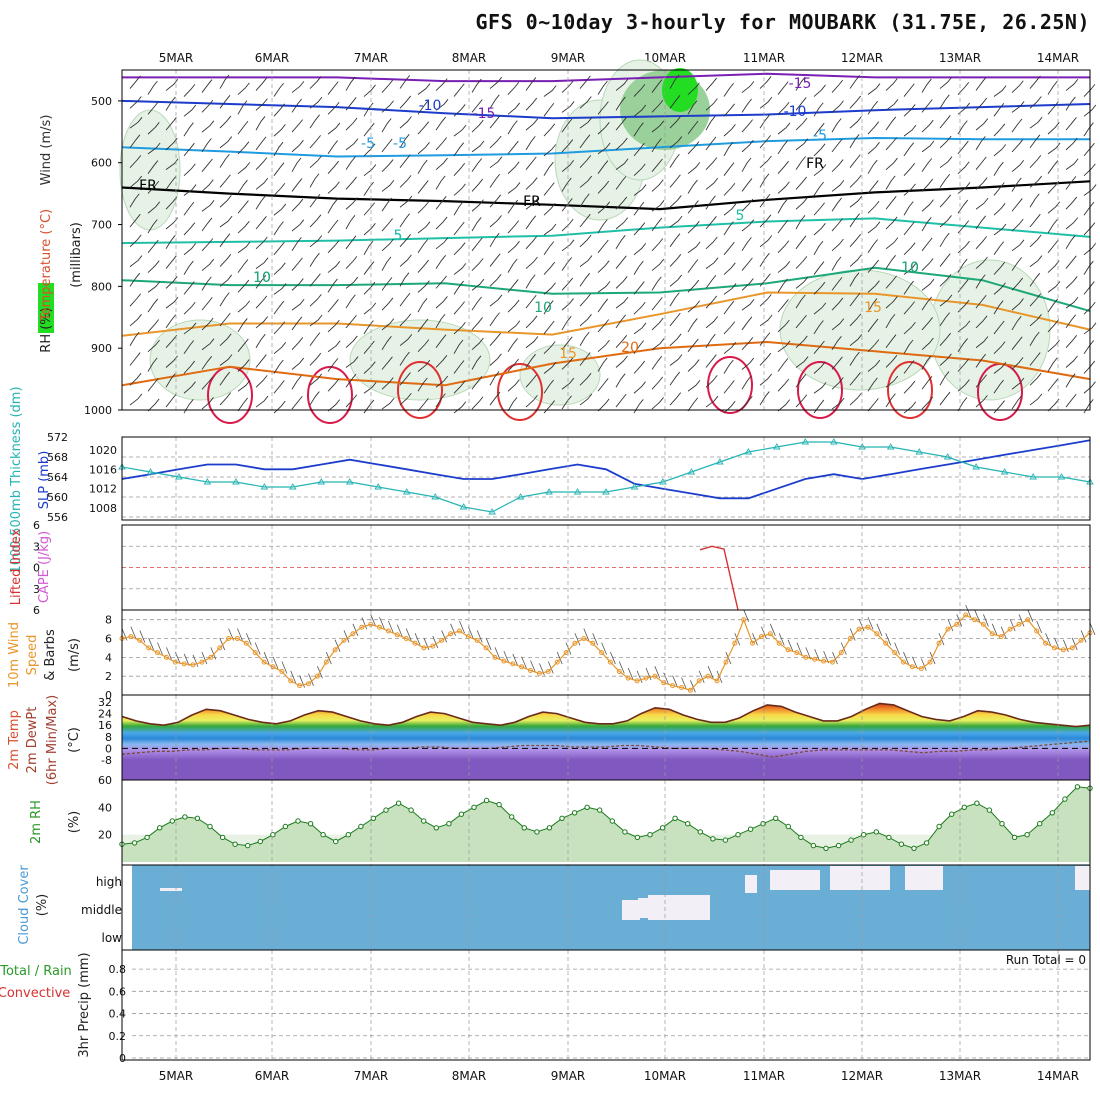 This screenshot has width=1100, height=1100. Describe the element at coordinates (532, 202) in the screenshot. I see `contour-label: FR` at that location.